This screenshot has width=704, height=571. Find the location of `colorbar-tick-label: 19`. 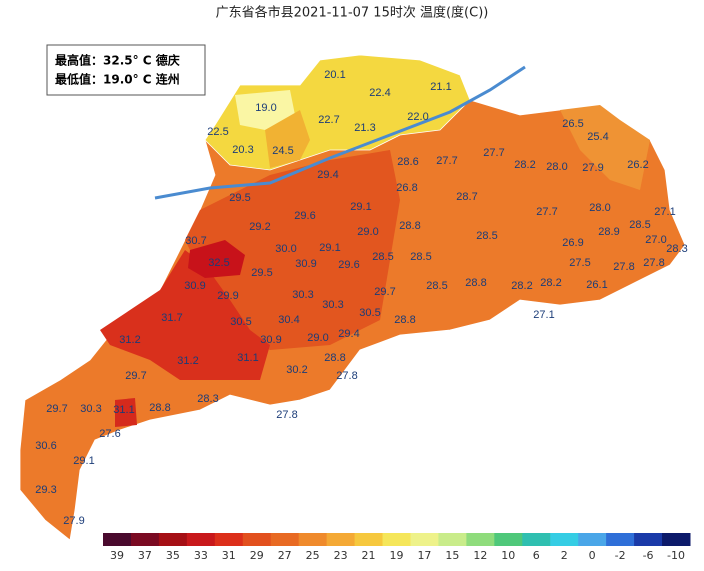

colorbar-tick-label: 19 is located at coordinates (397, 555).